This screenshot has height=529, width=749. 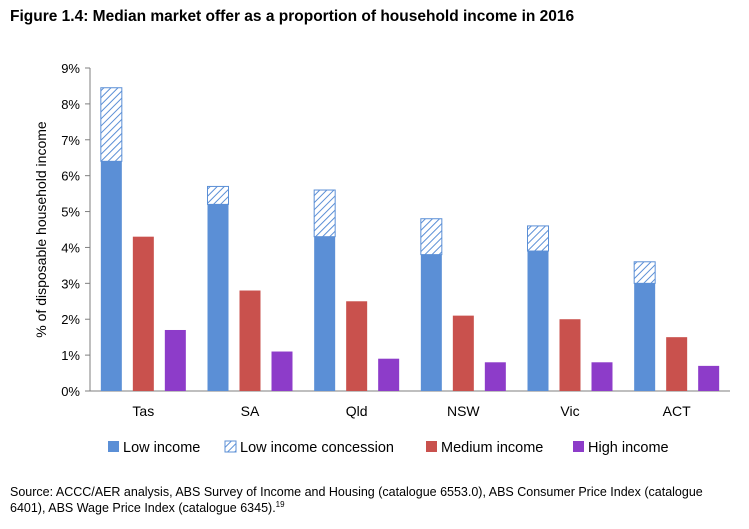 I want to click on y-tick-label: 9%, so click(x=70, y=68).